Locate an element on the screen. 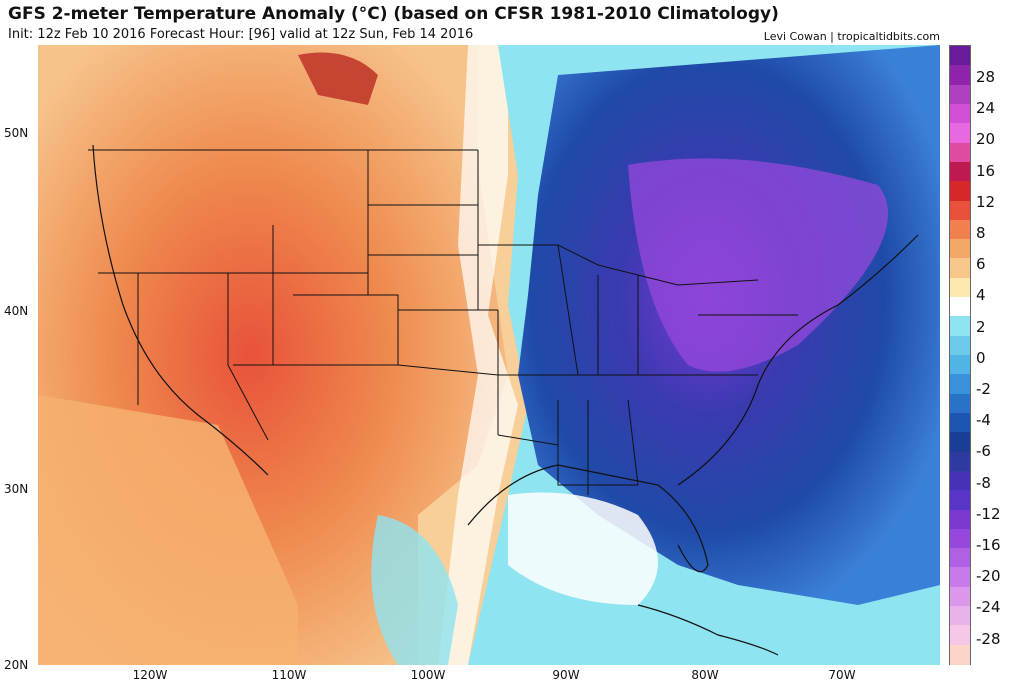 Image resolution: width=1024 pixels, height=692 pixels. credit-text: Levi Cowan | tropicaltidbits.com is located at coordinates (851, 36).